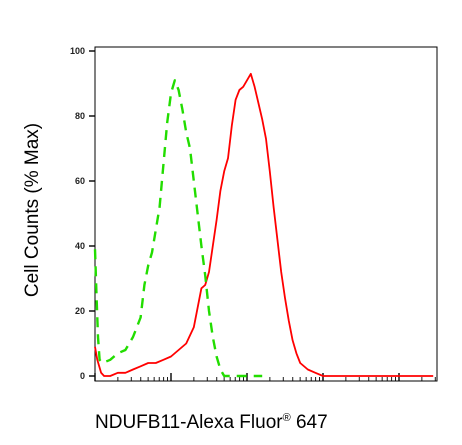 The image size is (462, 445). Describe the element at coordinates (309, 422) in the screenshot. I see `x-axis-title-suffix: 647` at that location.